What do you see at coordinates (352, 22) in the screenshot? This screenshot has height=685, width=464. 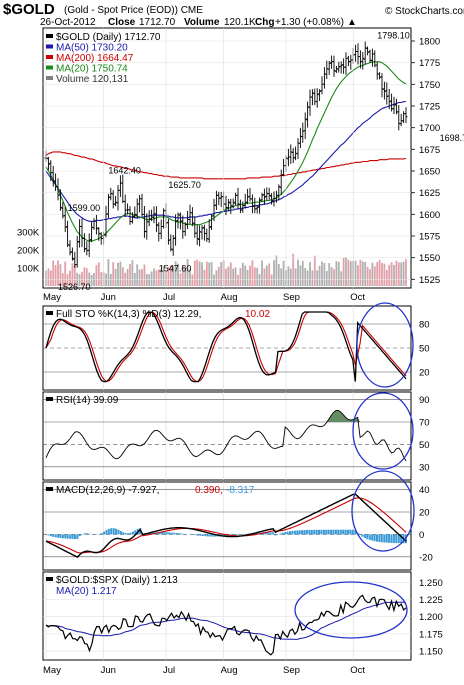 I see `up-arrow-icon: ▲` at bounding box center [352, 22].